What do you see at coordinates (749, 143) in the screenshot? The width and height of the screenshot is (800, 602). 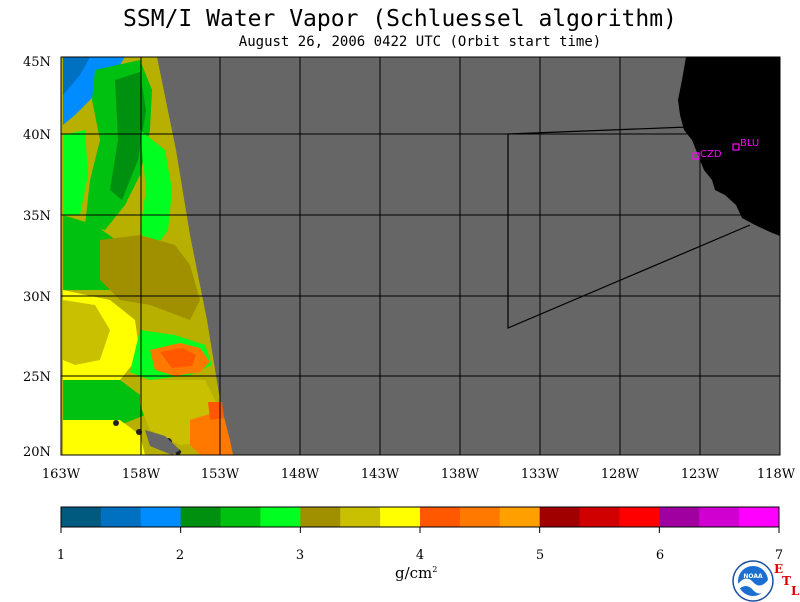 I see `station-label-blu: BLU` at bounding box center [749, 143].